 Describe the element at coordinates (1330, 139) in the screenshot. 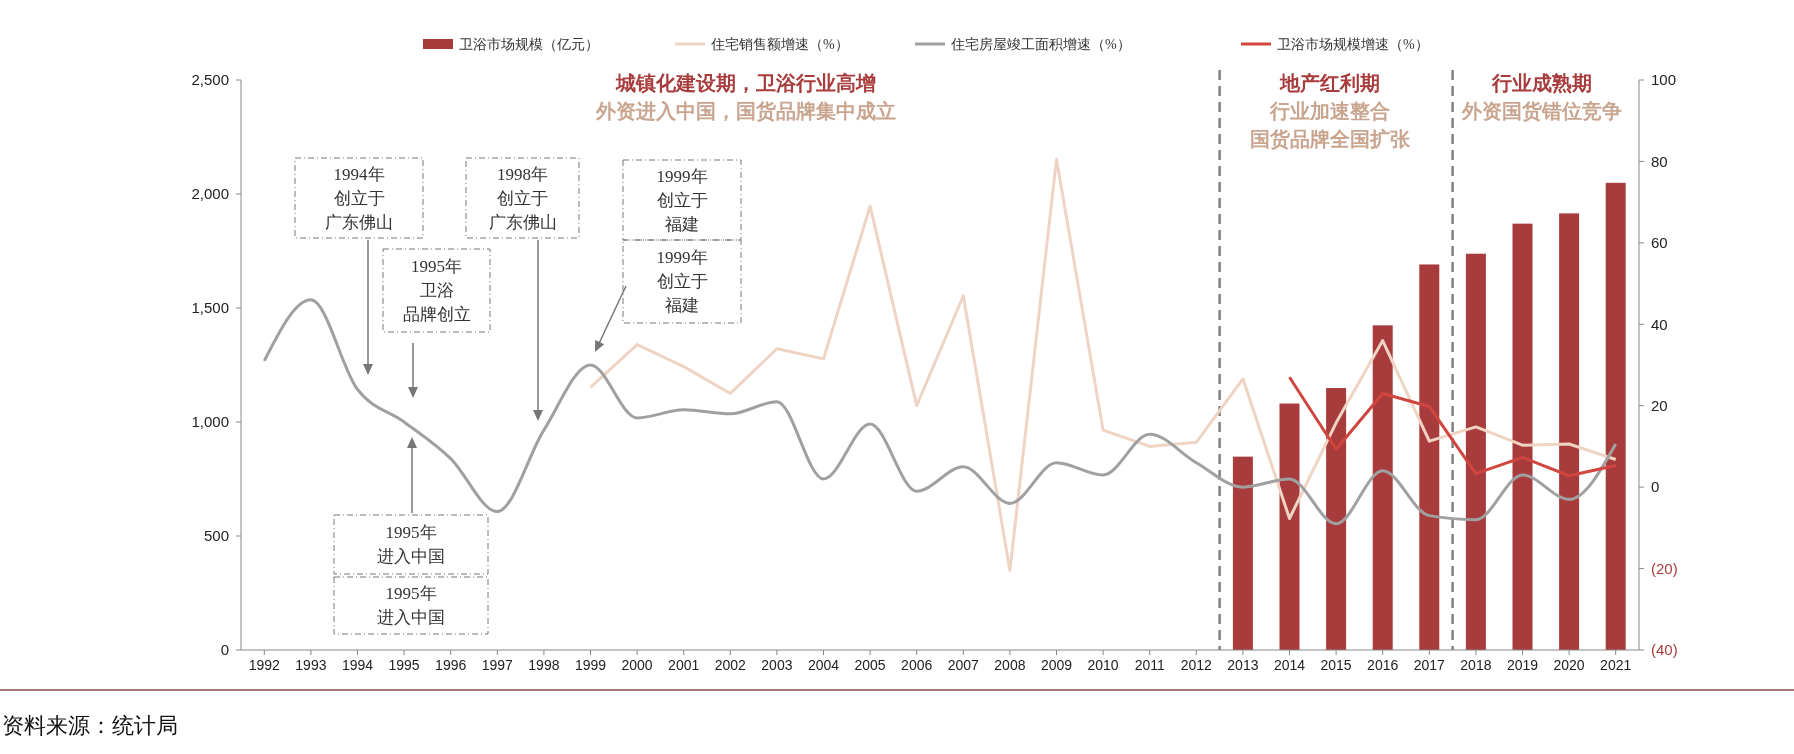

I see `annotation: 国货品牌全国扩张` at that location.